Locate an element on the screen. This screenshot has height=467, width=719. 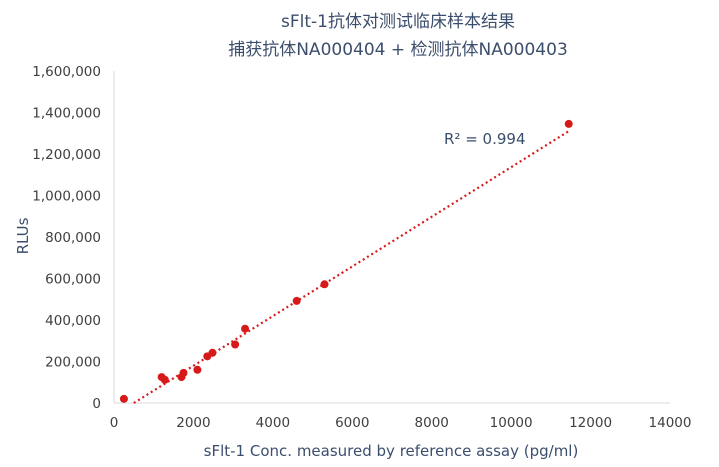
y-tick-label: 0 is located at coordinates (96, 404).